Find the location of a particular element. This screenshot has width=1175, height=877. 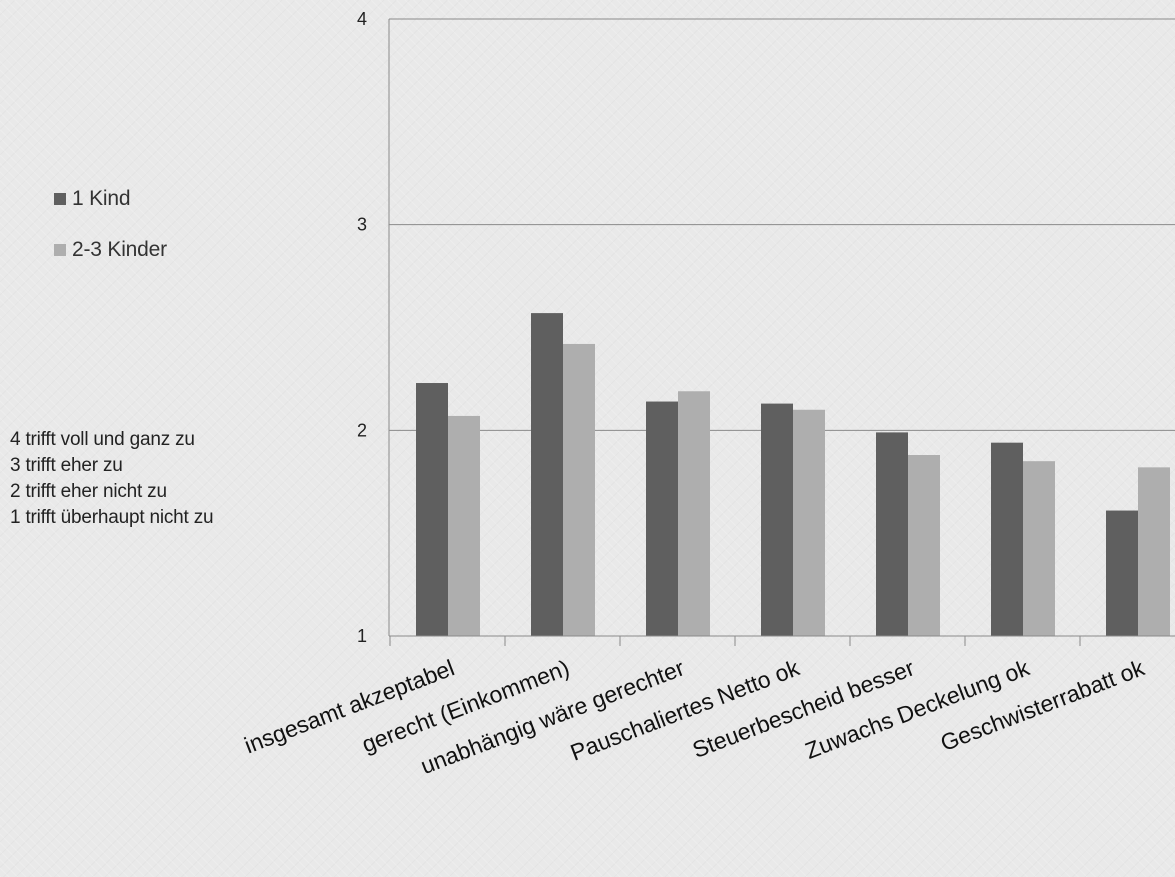

scale-note-line-3: 3 trifft eher zu is located at coordinates (66, 465).